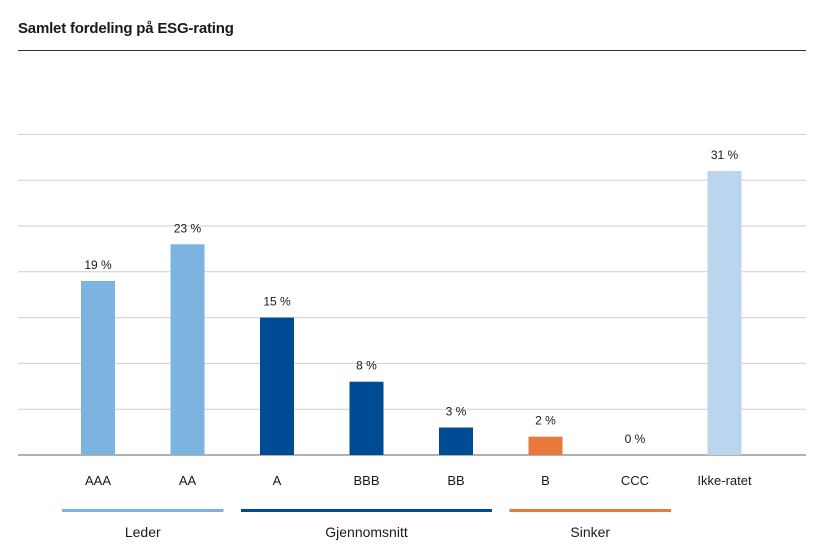 This screenshot has height=550, width=822. What do you see at coordinates (366, 510) in the screenshot?
I see `group-line-gjennomsnitt` at bounding box center [366, 510].